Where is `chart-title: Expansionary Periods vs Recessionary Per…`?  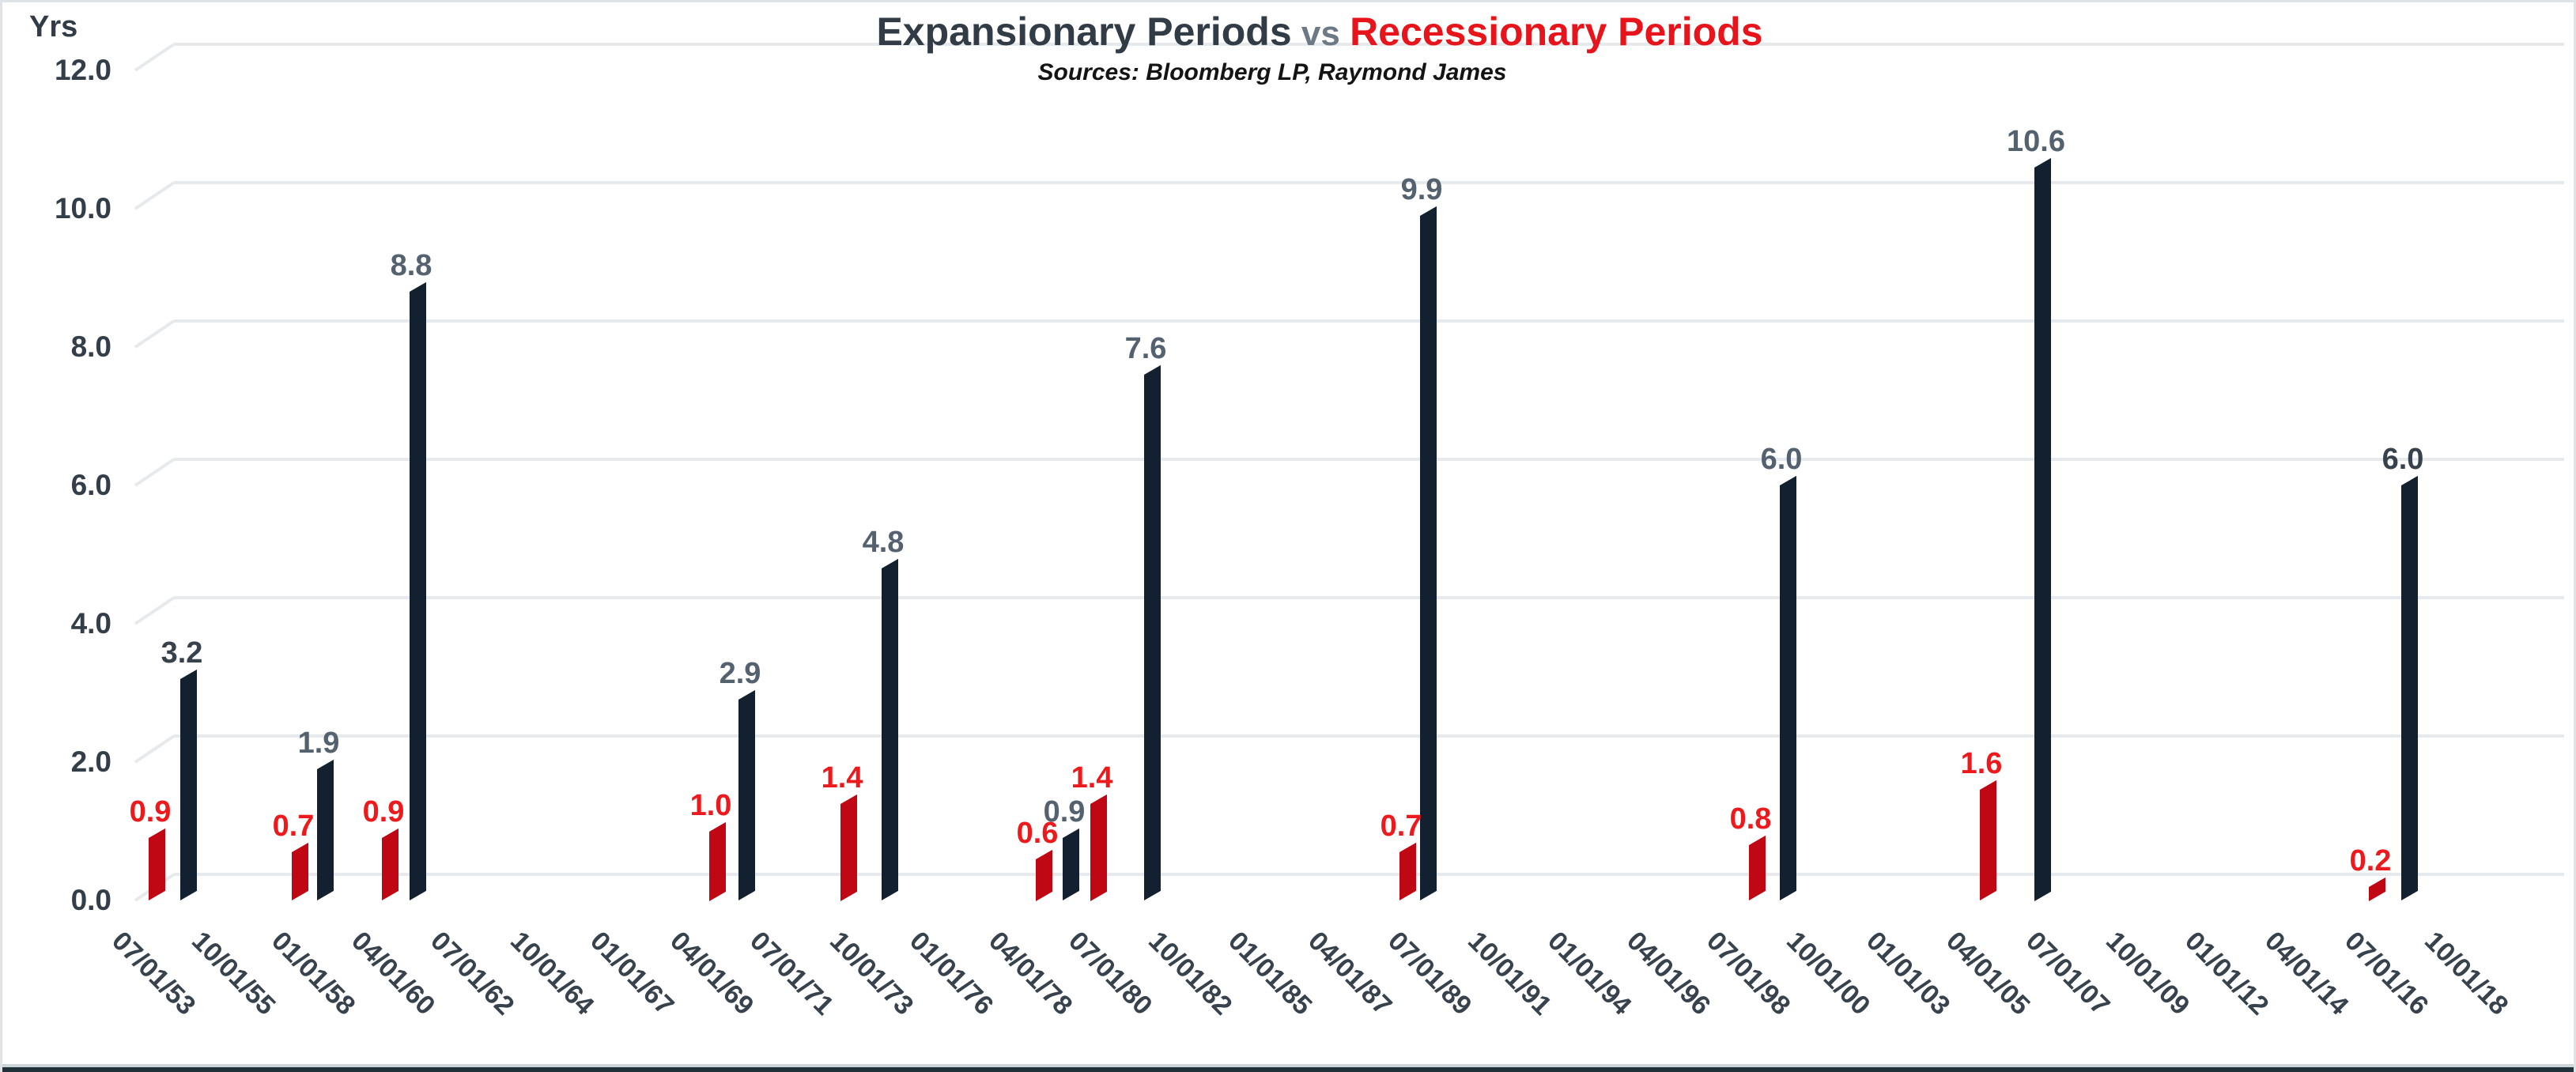
chart-title: Expansionary Periods vs Recessionary Per… is located at coordinates (1320, 32).